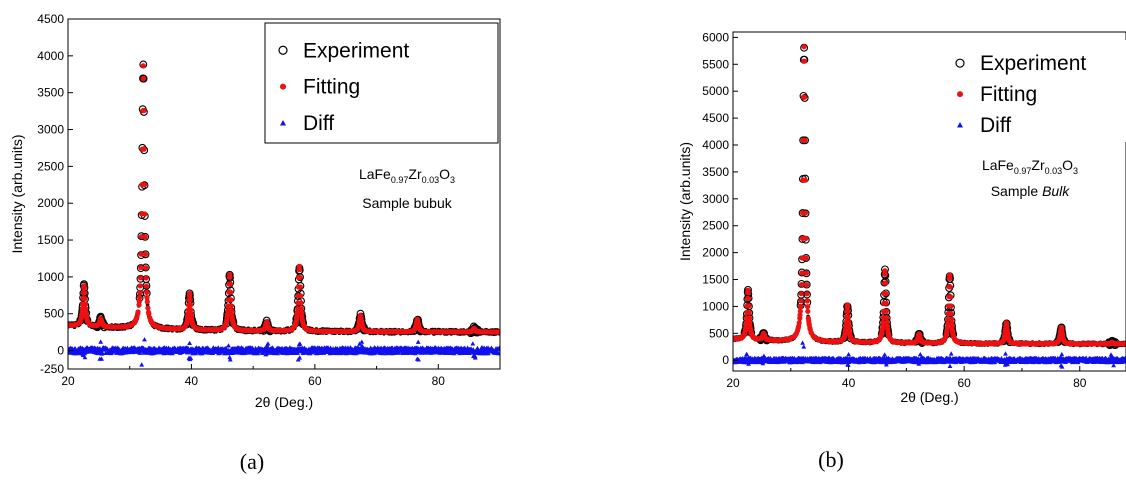 The image size is (1126, 501). I want to click on compound-formula: LaFe0.97Zr0.03O3, so click(407, 175).